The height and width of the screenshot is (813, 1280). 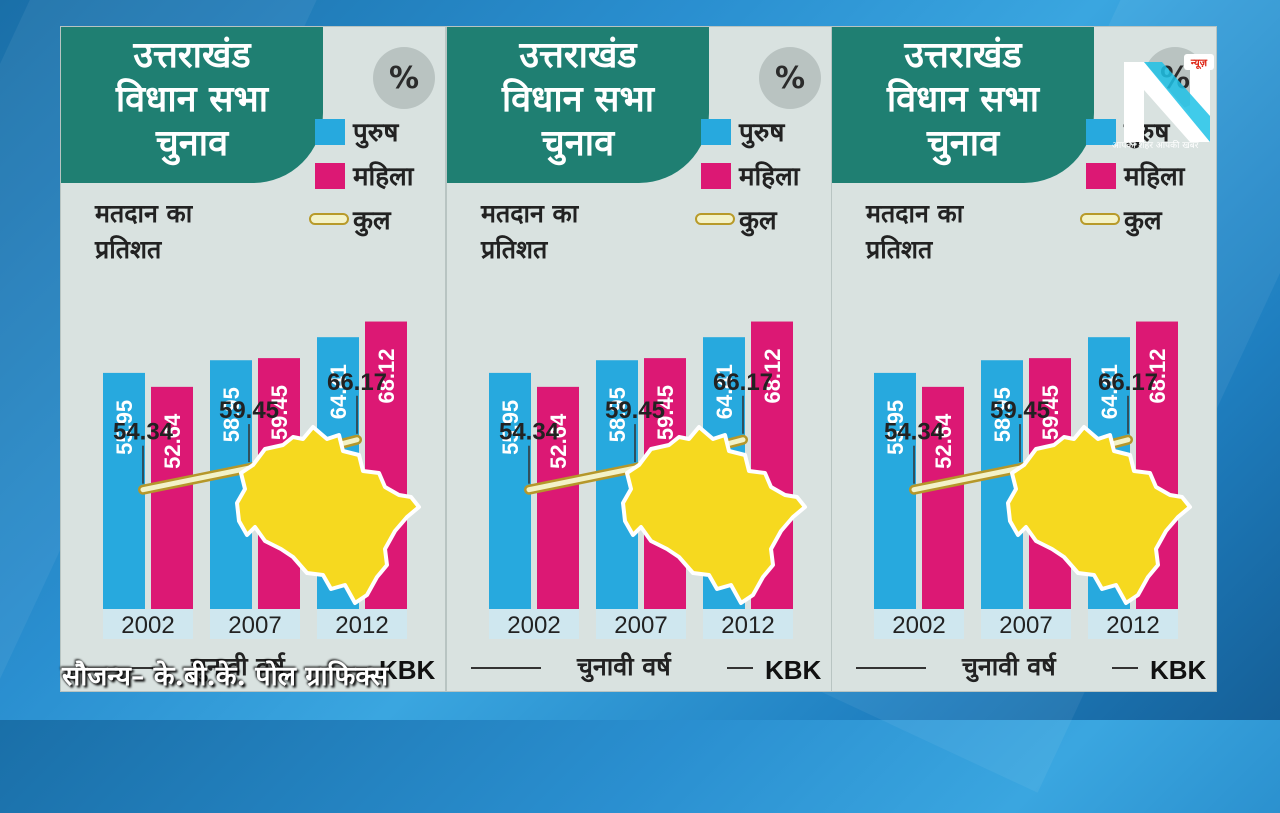 I want to click on news-logo-icon: न्यूज़, so click(x=1169, y=98).